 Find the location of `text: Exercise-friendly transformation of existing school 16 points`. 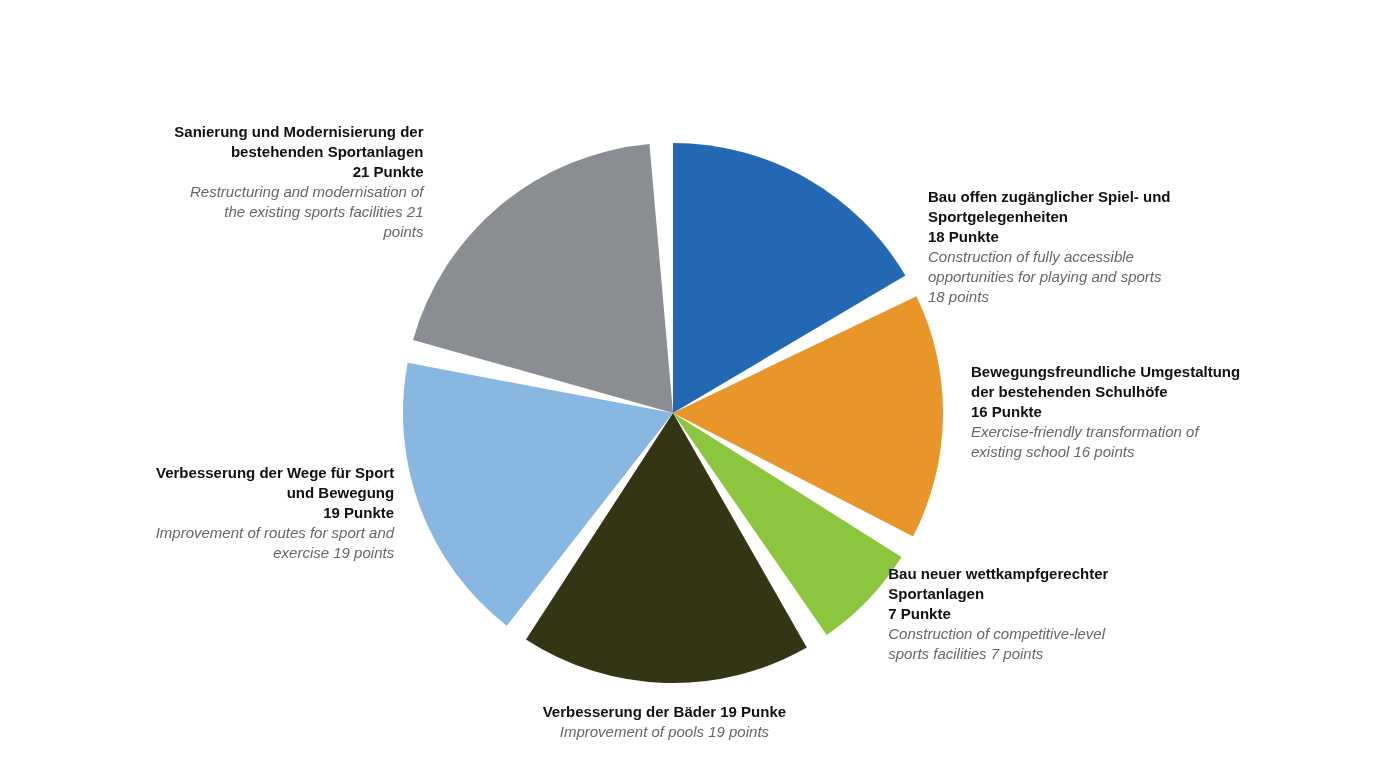

text: Exercise-friendly transformation of existing school 16 points is located at coordinates (1085, 442).